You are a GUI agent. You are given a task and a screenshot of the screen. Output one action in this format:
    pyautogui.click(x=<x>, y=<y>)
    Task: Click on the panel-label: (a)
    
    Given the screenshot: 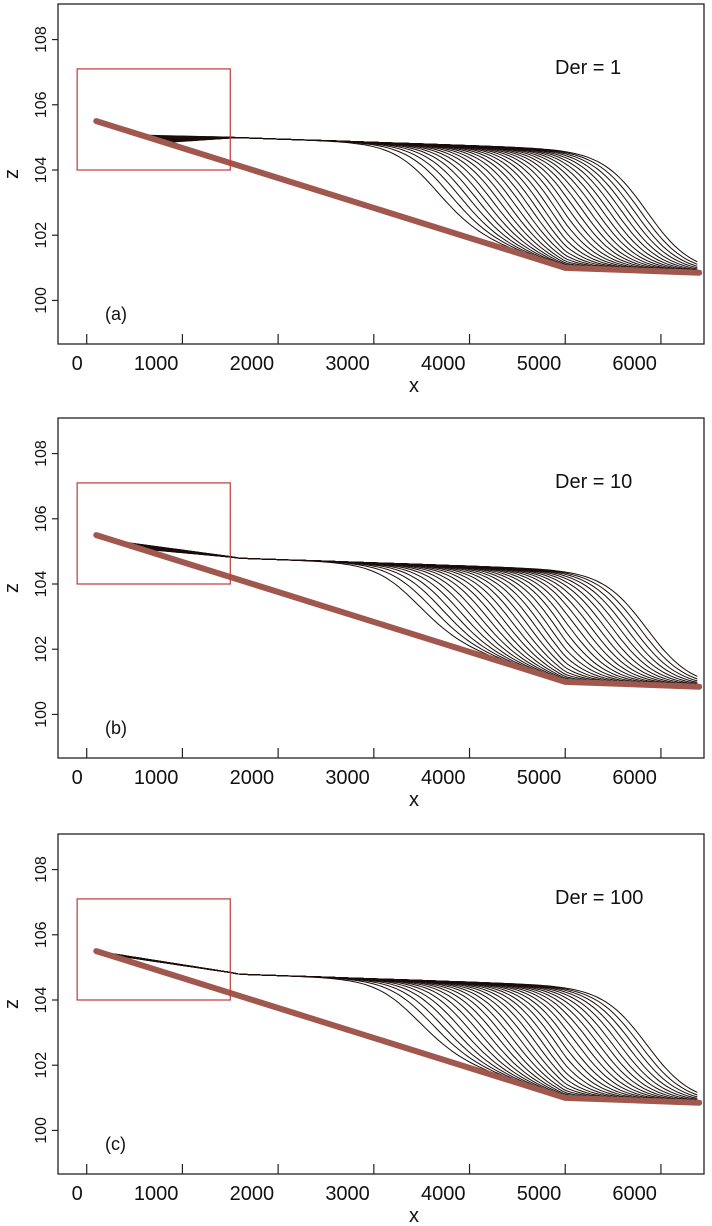 What is the action you would take?
    pyautogui.click(x=116, y=314)
    